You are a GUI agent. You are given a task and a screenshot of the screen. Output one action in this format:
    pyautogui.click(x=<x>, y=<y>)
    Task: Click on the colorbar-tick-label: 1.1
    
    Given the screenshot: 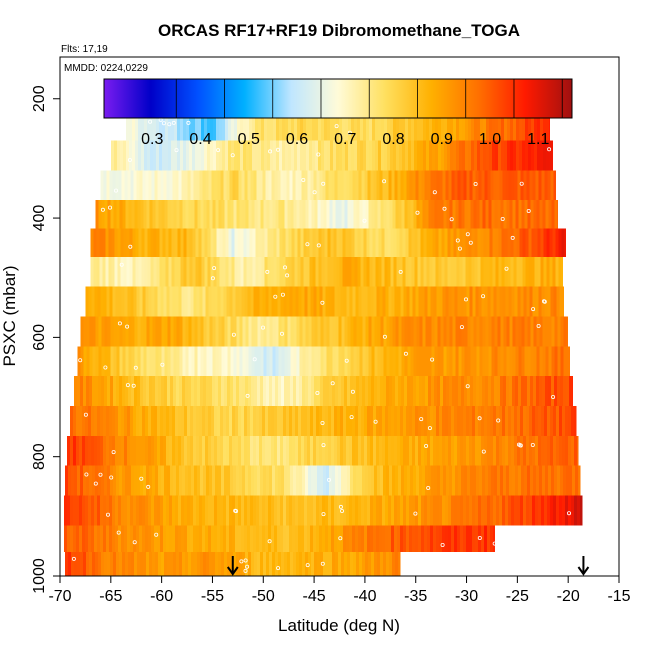 What is the action you would take?
    pyautogui.click(x=538, y=139)
    